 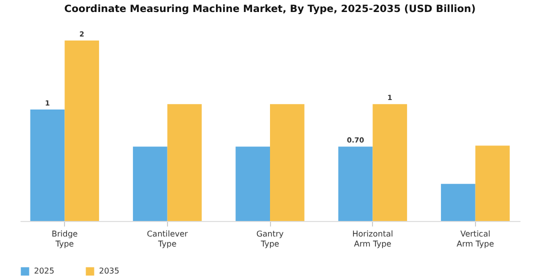 I want to click on x-tick-label: Vertical Arm Type, so click(x=475, y=239).